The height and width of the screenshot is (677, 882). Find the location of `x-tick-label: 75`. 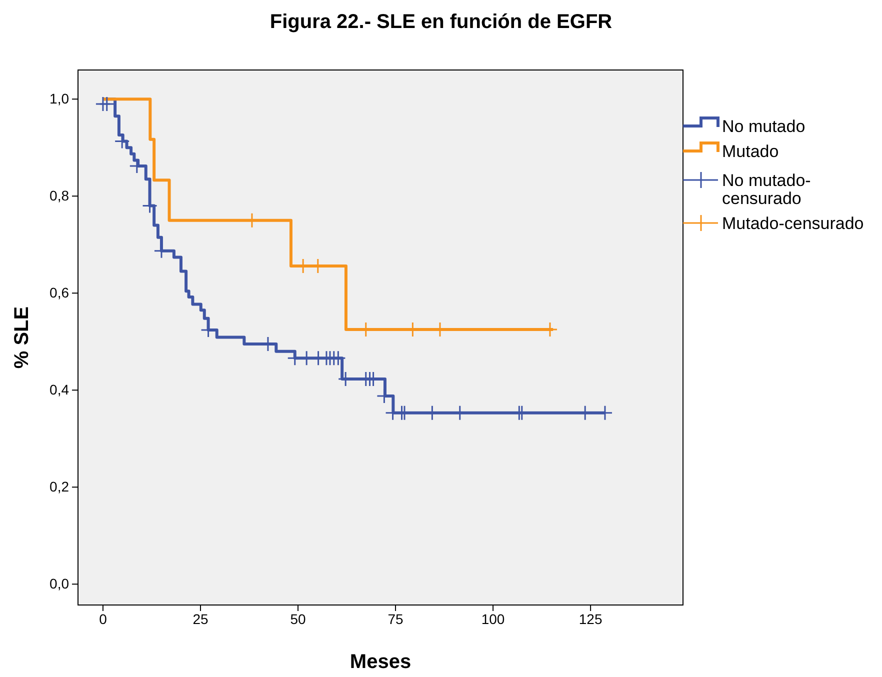

x-tick-label: 75 is located at coordinates (396, 618).